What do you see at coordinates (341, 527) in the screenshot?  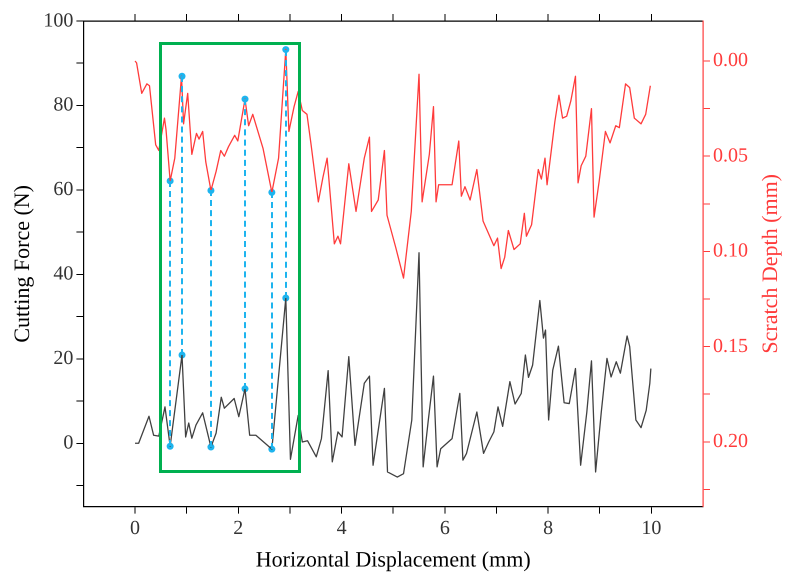 I see `x-tick-label: 4` at bounding box center [341, 527].